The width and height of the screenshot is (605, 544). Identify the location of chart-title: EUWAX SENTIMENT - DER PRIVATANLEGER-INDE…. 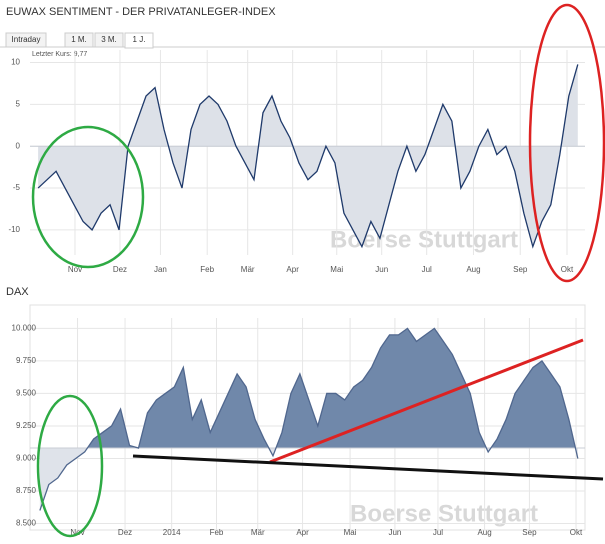
(141, 12).